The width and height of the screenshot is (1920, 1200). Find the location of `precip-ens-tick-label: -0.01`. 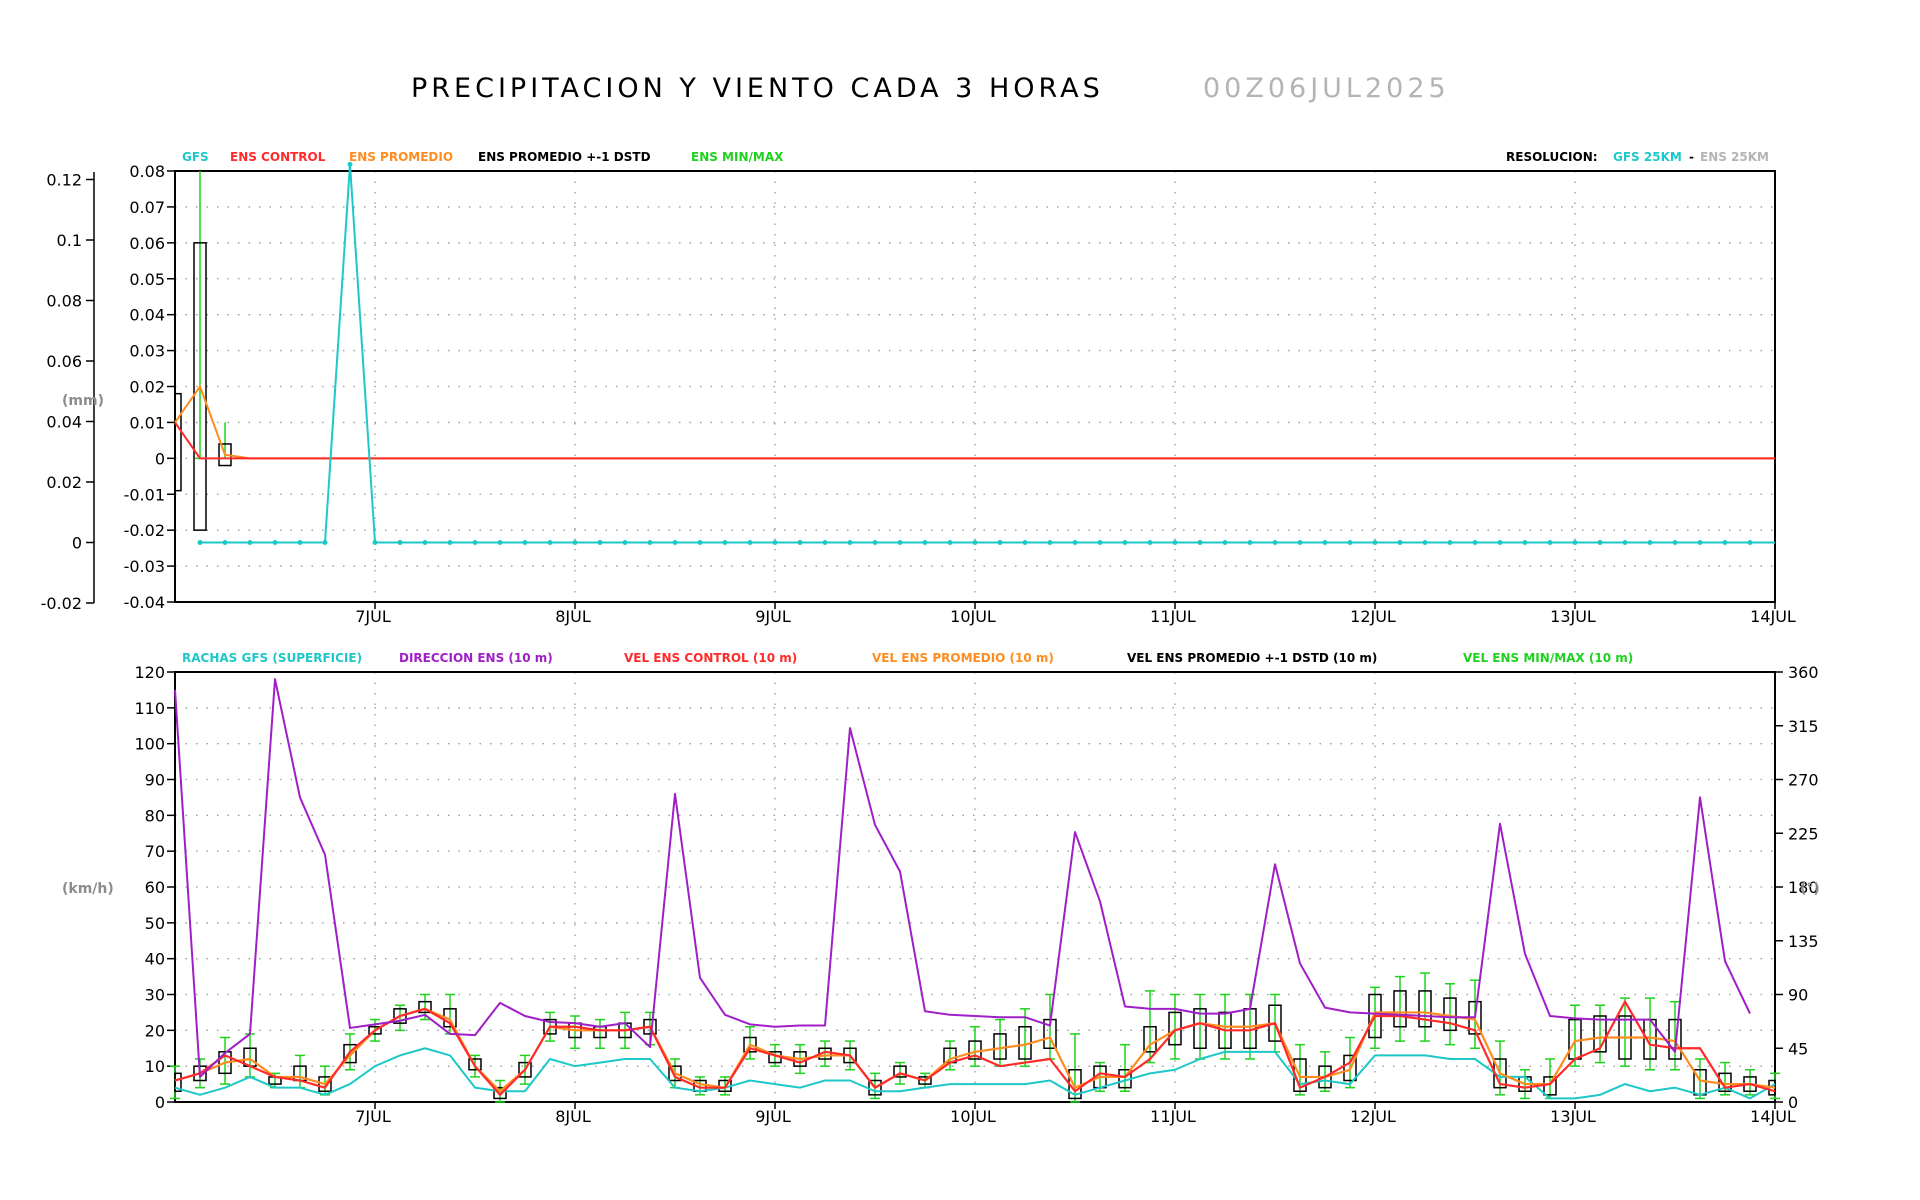

precip-ens-tick-label: -0.01 is located at coordinates (144, 494).